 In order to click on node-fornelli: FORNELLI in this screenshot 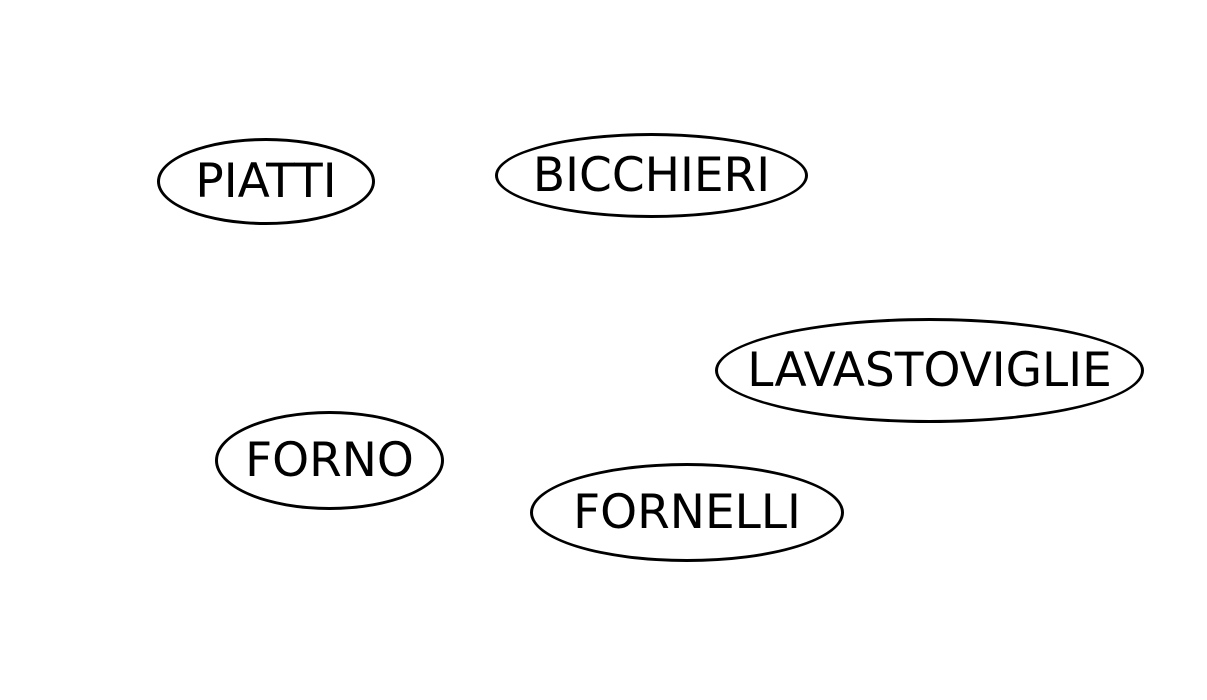, I will do `click(687, 512)`.